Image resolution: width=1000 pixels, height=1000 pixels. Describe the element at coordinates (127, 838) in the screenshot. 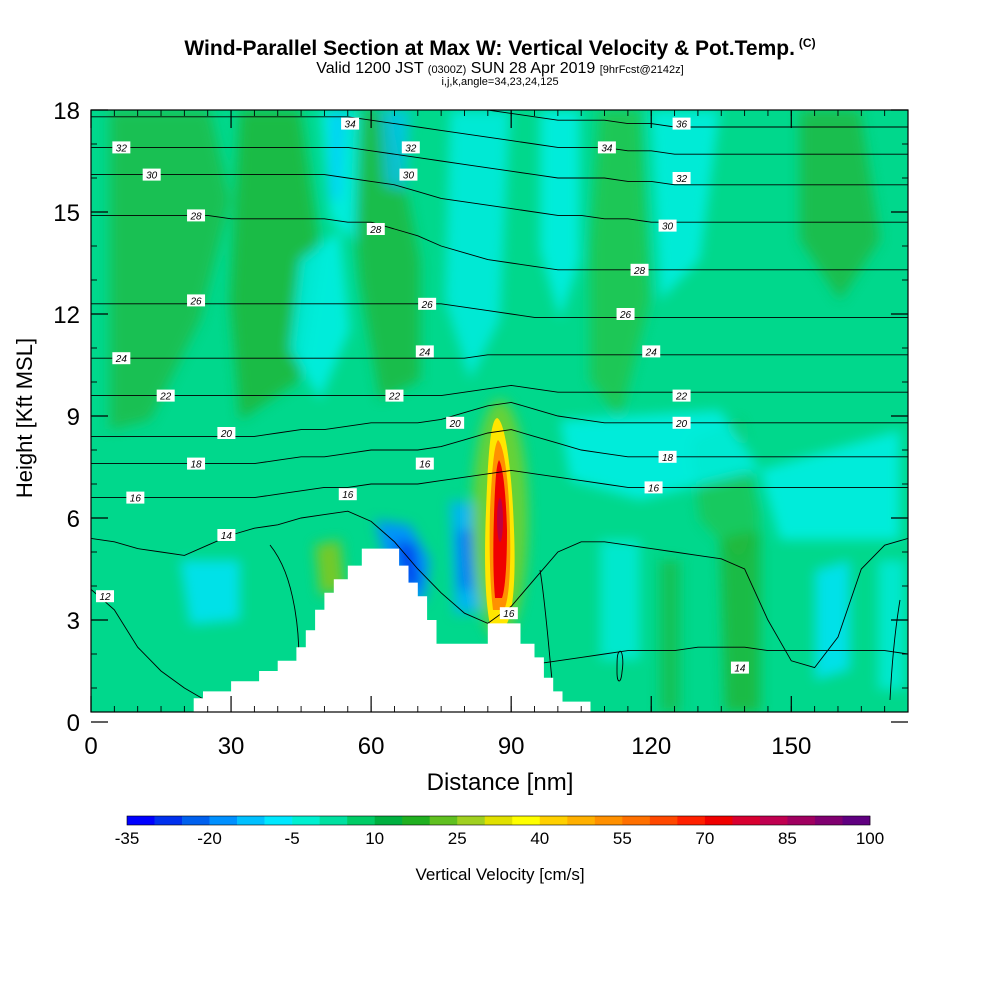

I see `colorbar-tick-label: -35` at that location.